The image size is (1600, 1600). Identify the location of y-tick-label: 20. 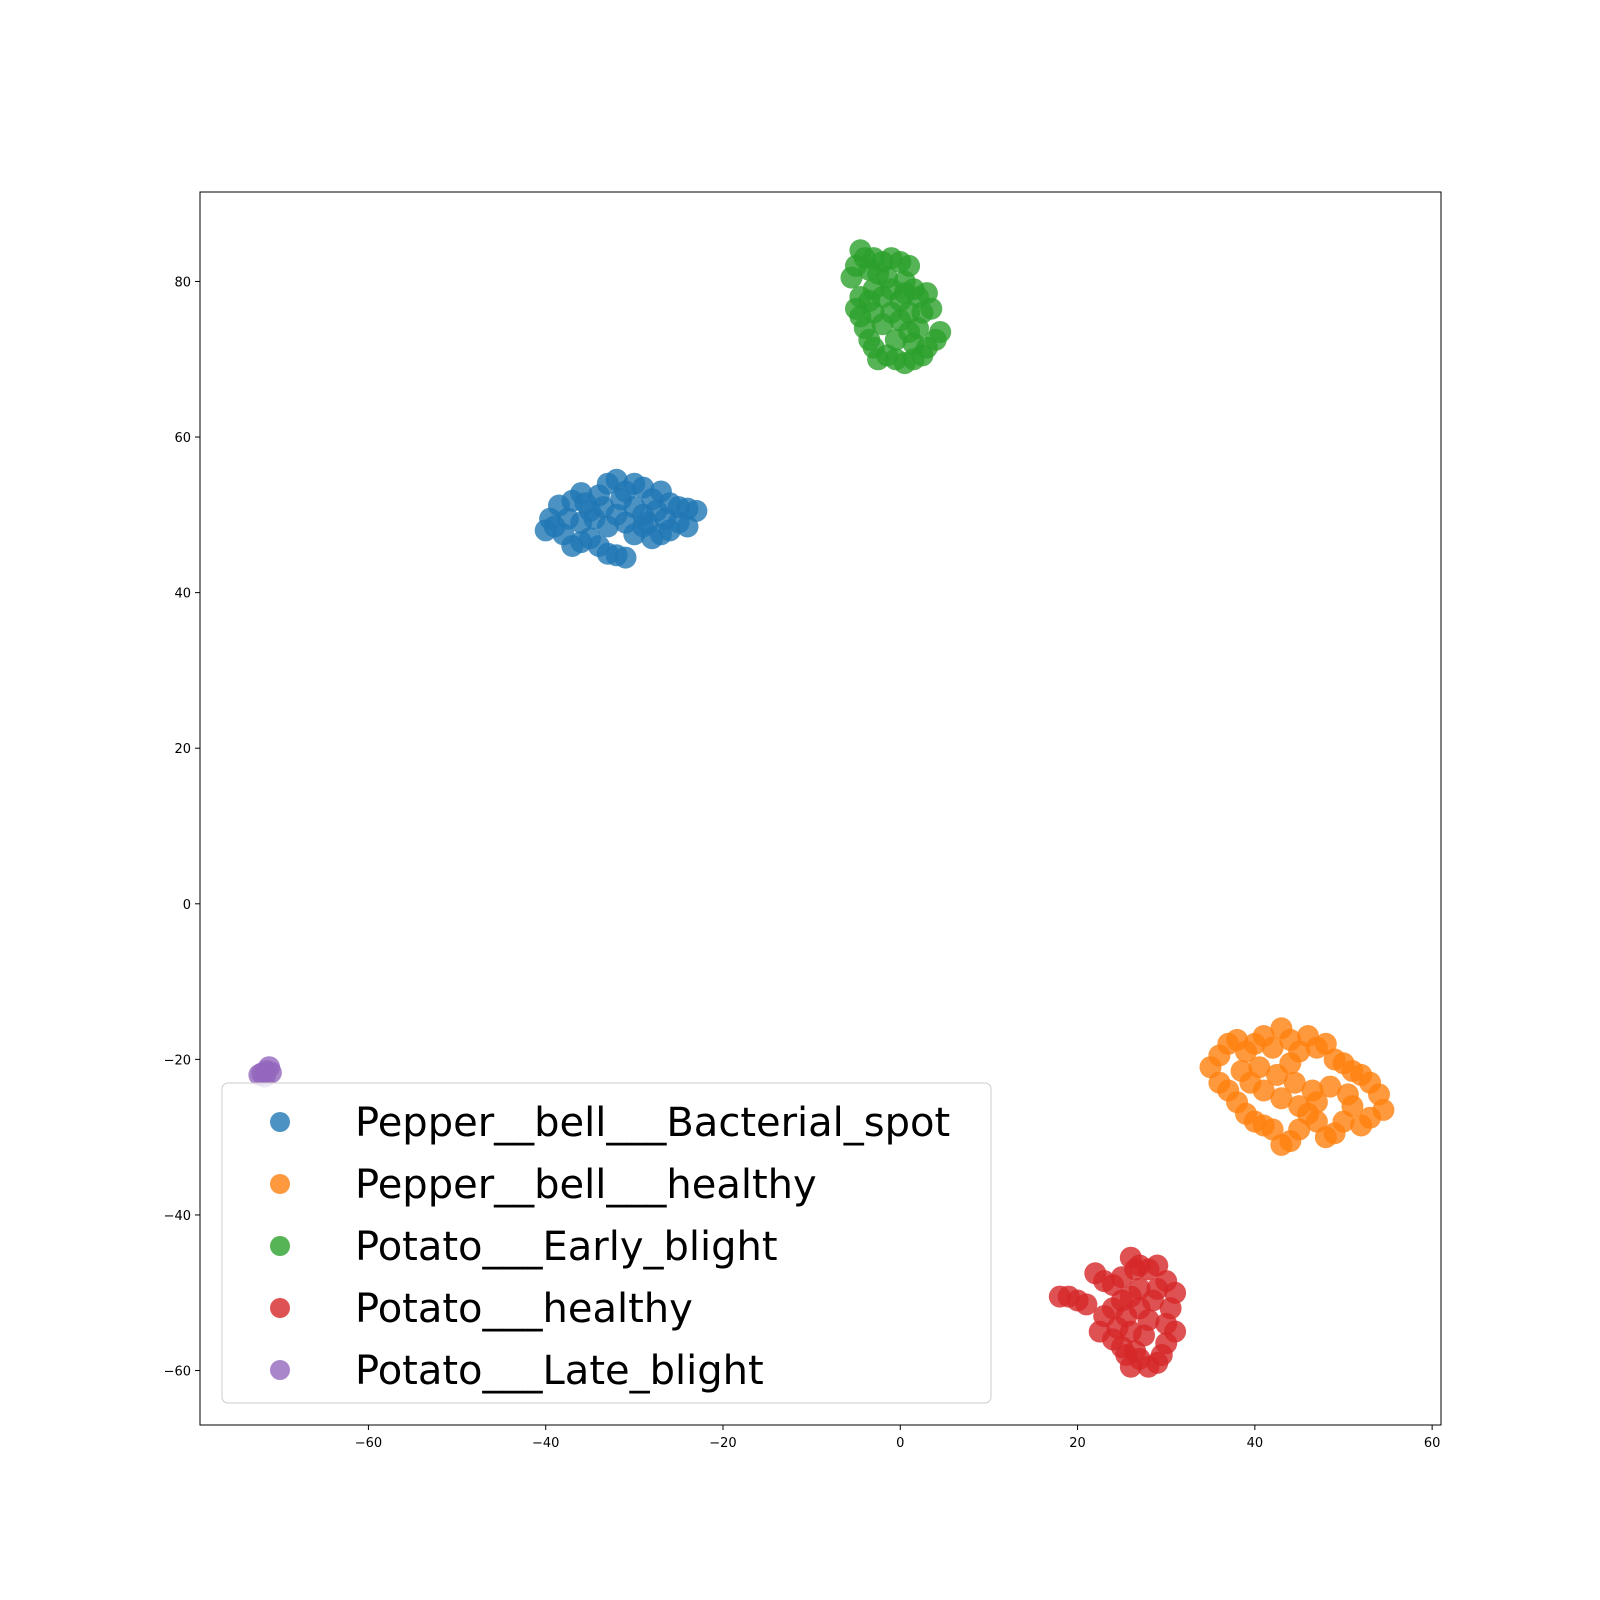
(182, 749).